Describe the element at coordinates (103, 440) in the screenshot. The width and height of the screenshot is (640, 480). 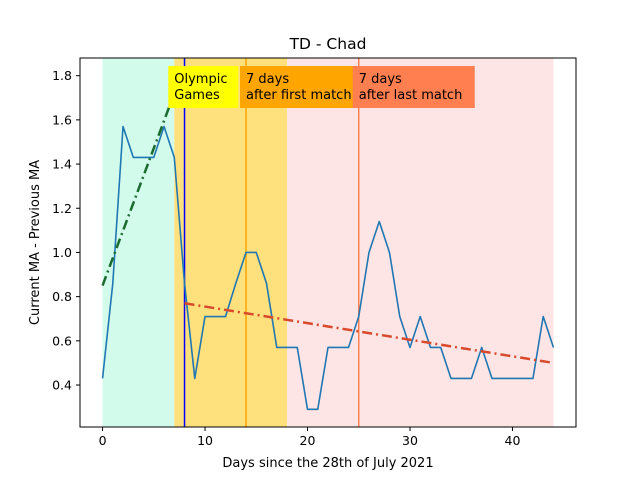
I see `x-tick-label-0: 0` at that location.